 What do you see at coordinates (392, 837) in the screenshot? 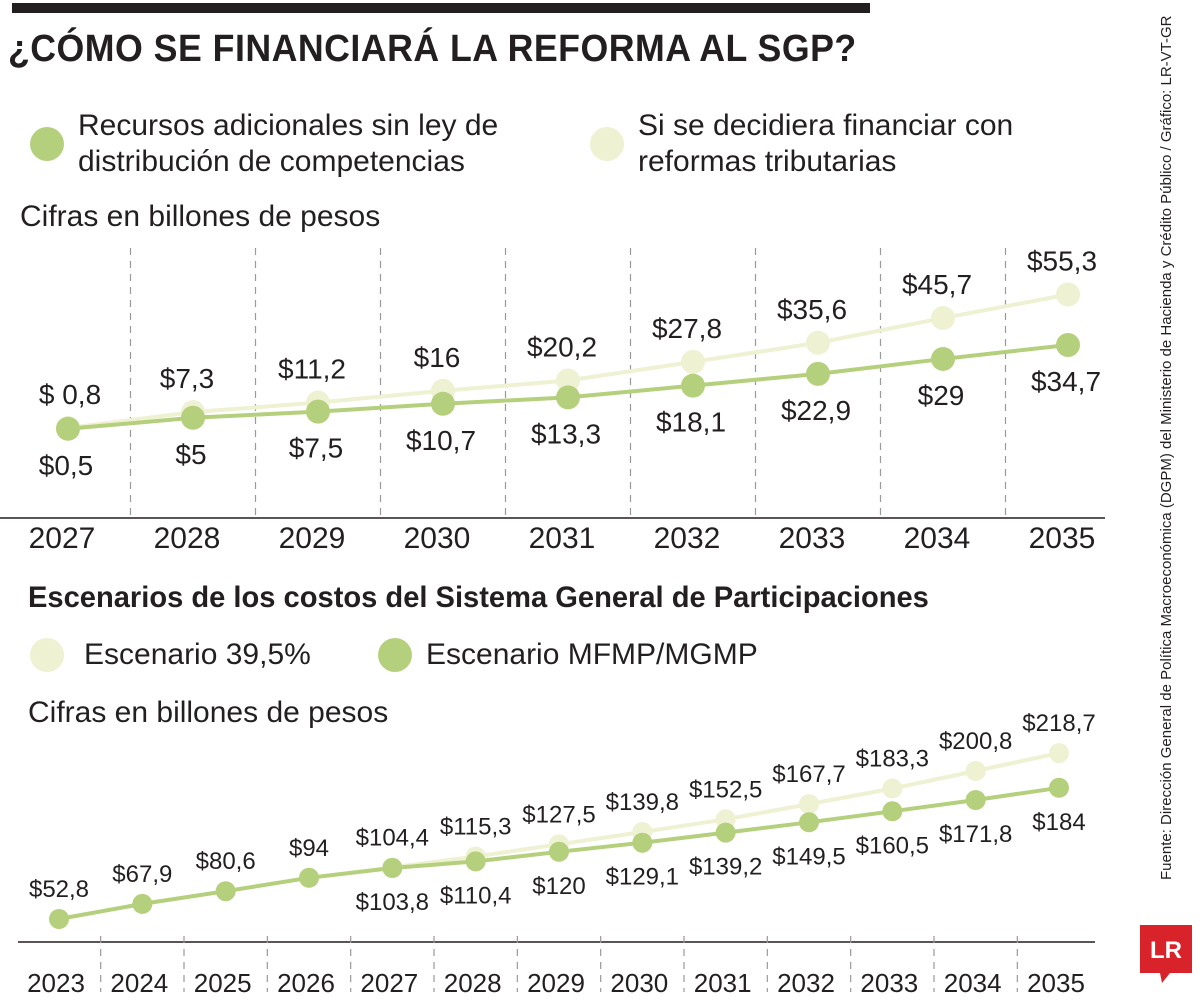
I see `data-label-escenario-395: $104,4` at bounding box center [392, 837].